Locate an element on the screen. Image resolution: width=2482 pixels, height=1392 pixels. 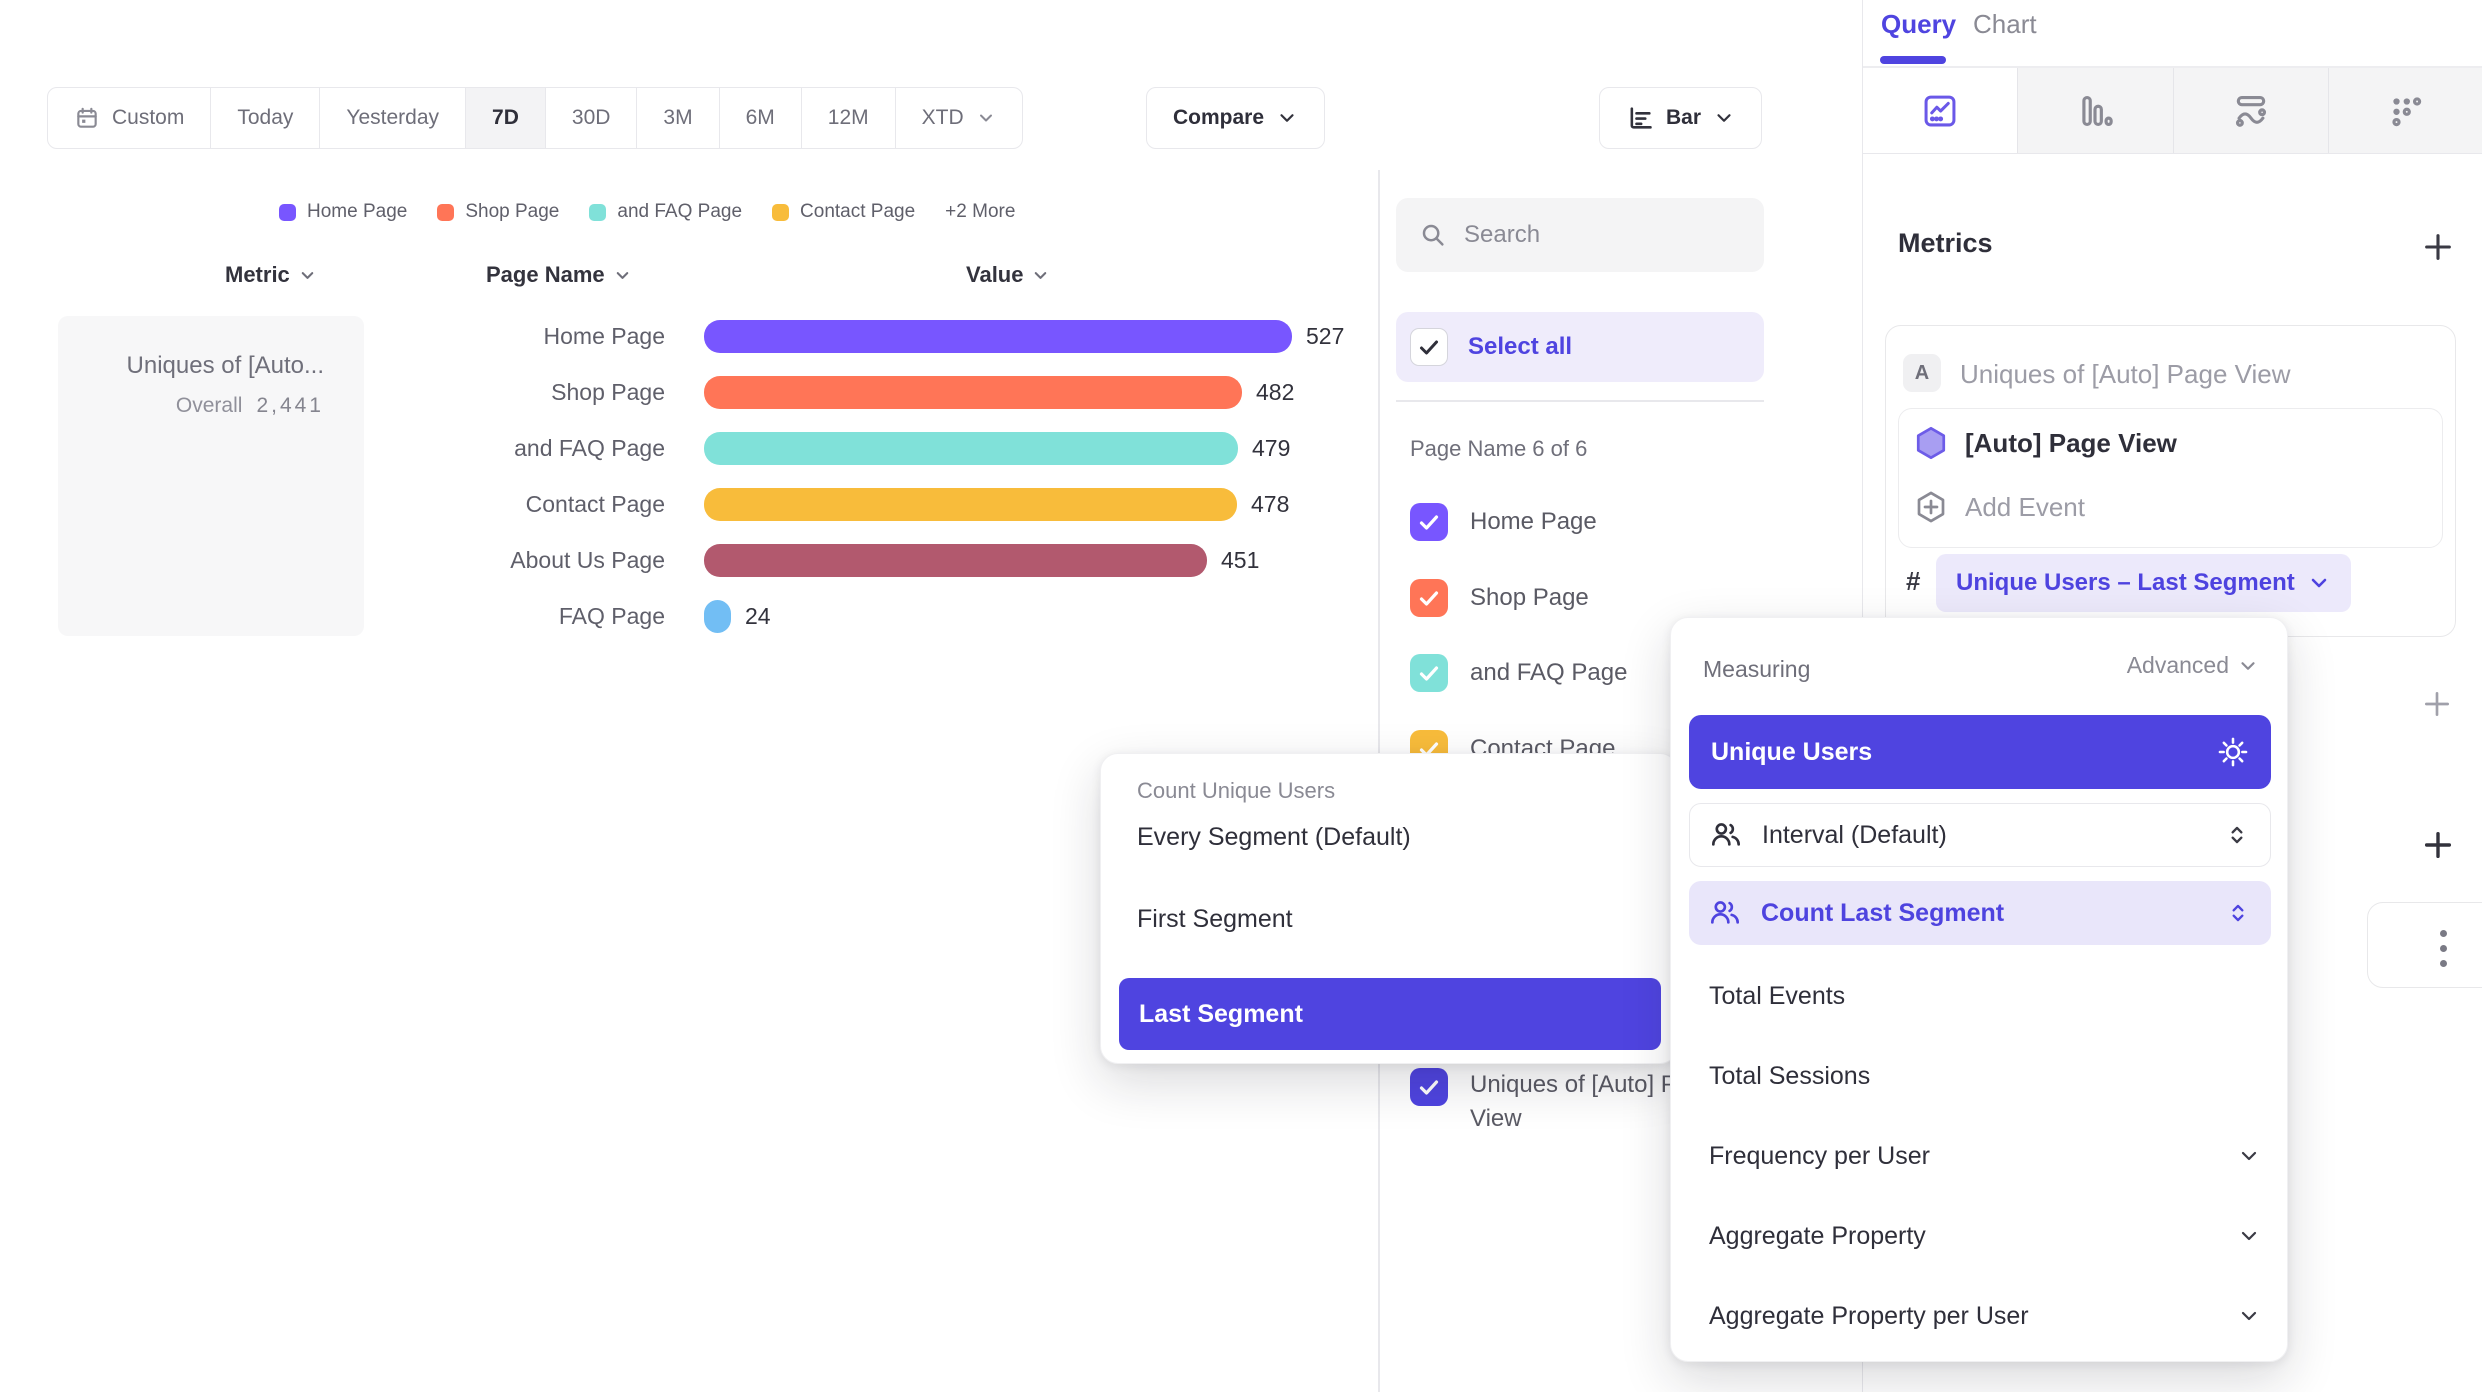
date-range-12m: 12M is located at coordinates (847, 118).